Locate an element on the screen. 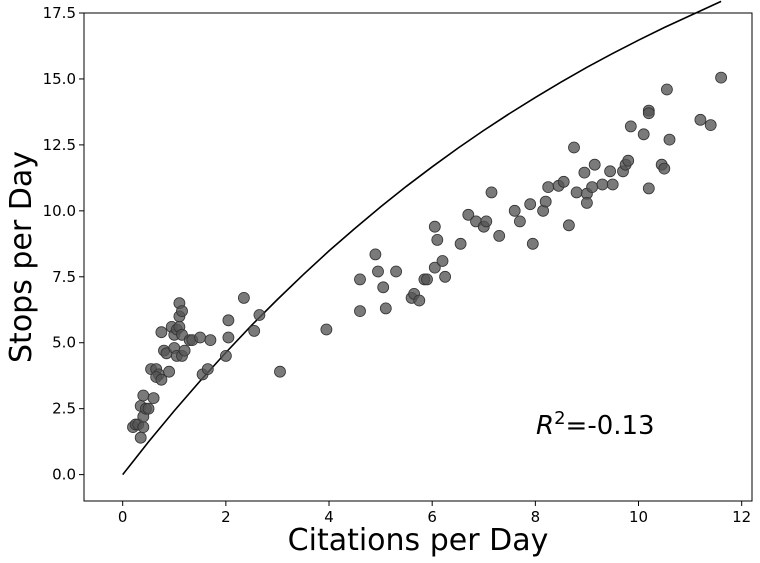 This screenshot has height=563, width=760. annotation-prefix: R is located at coordinates (545, 426).